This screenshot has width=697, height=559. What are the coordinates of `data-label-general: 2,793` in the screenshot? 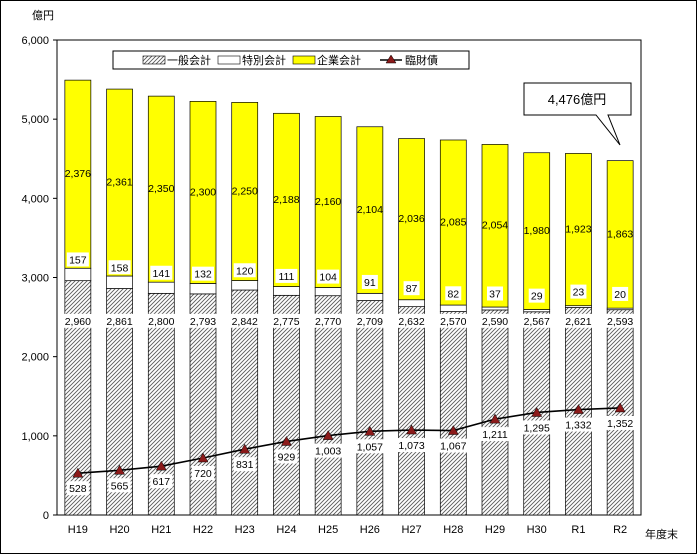 It's located at (203, 322).